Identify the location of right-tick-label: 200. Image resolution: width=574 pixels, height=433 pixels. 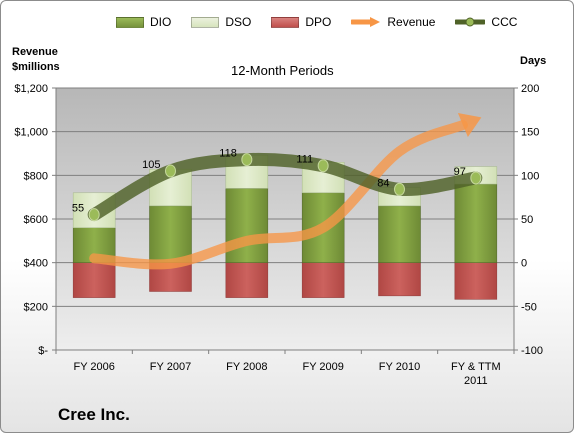
(530, 89).